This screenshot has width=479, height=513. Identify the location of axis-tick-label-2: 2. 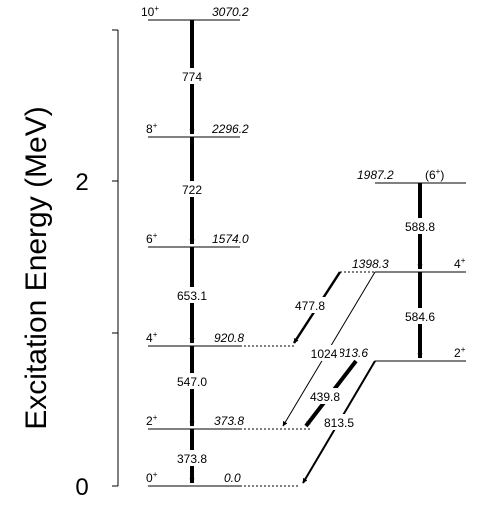
(81, 182).